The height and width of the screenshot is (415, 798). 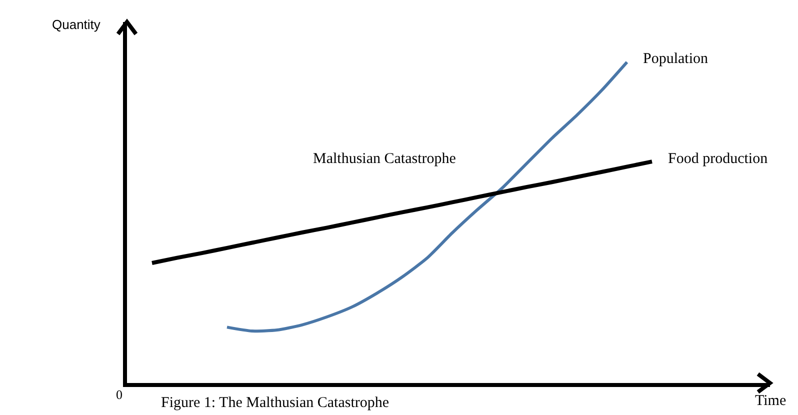 I want to click on annotation: Malthusian Catastrophe, so click(x=384, y=159).